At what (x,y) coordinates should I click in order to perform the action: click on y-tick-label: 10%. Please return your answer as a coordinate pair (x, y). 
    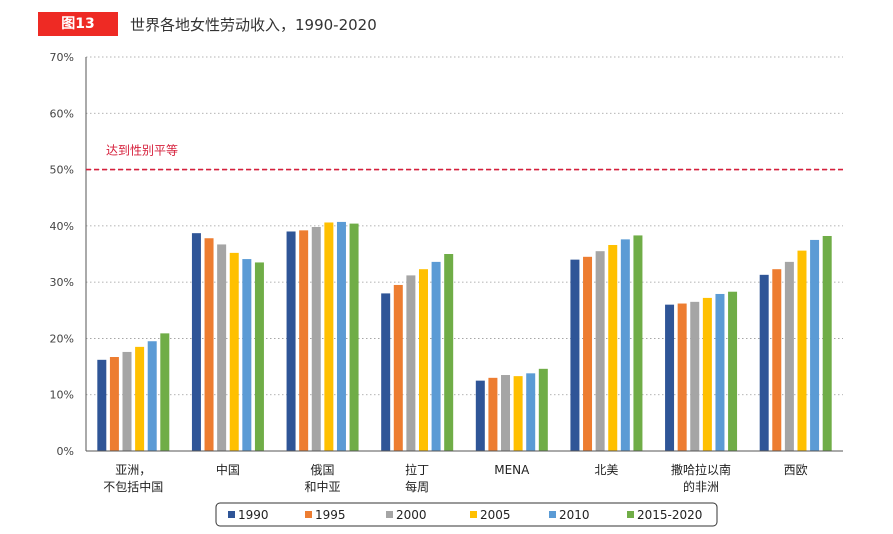
    Looking at the image, I should click on (62, 395).